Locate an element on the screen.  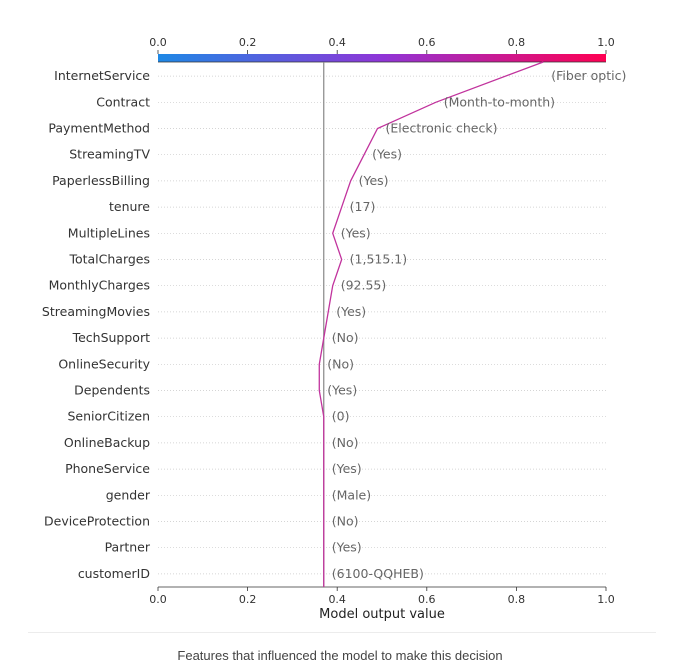
feature-value-DeviceProtection: (No) is located at coordinates (345, 521).